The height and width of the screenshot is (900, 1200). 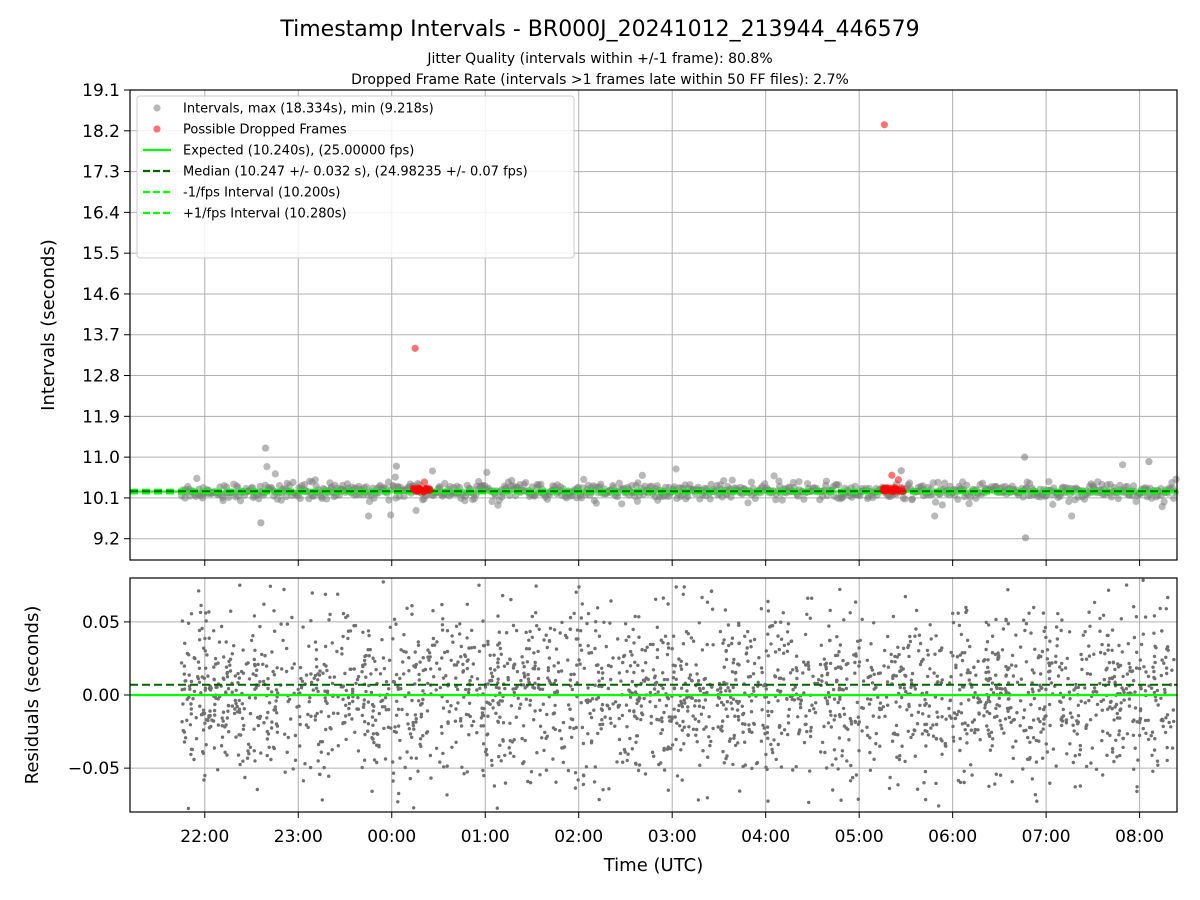 What do you see at coordinates (859, 837) in the screenshot?
I see `x-tick-label: 05:00` at bounding box center [859, 837].